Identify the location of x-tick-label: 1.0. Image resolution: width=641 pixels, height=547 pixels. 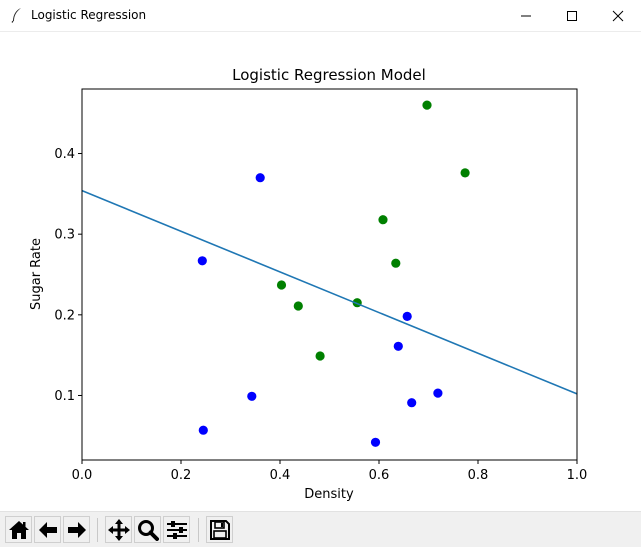
(577, 475).